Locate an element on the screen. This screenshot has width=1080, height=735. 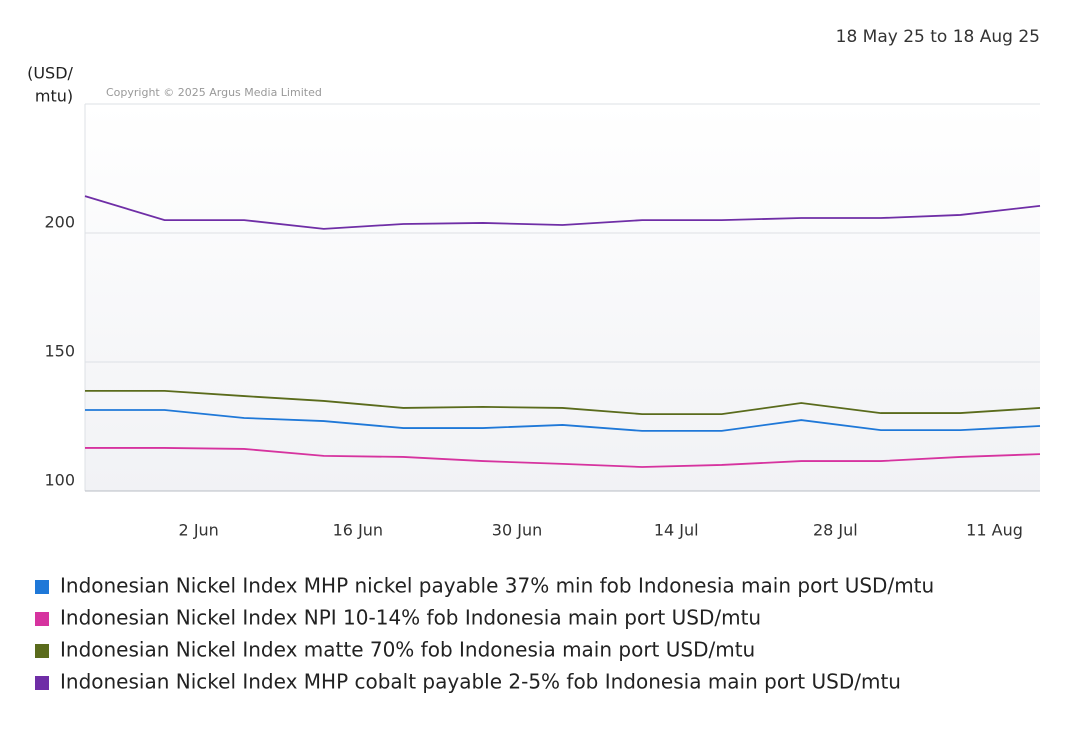
x-tick-label: 16 Jun is located at coordinates (358, 530).